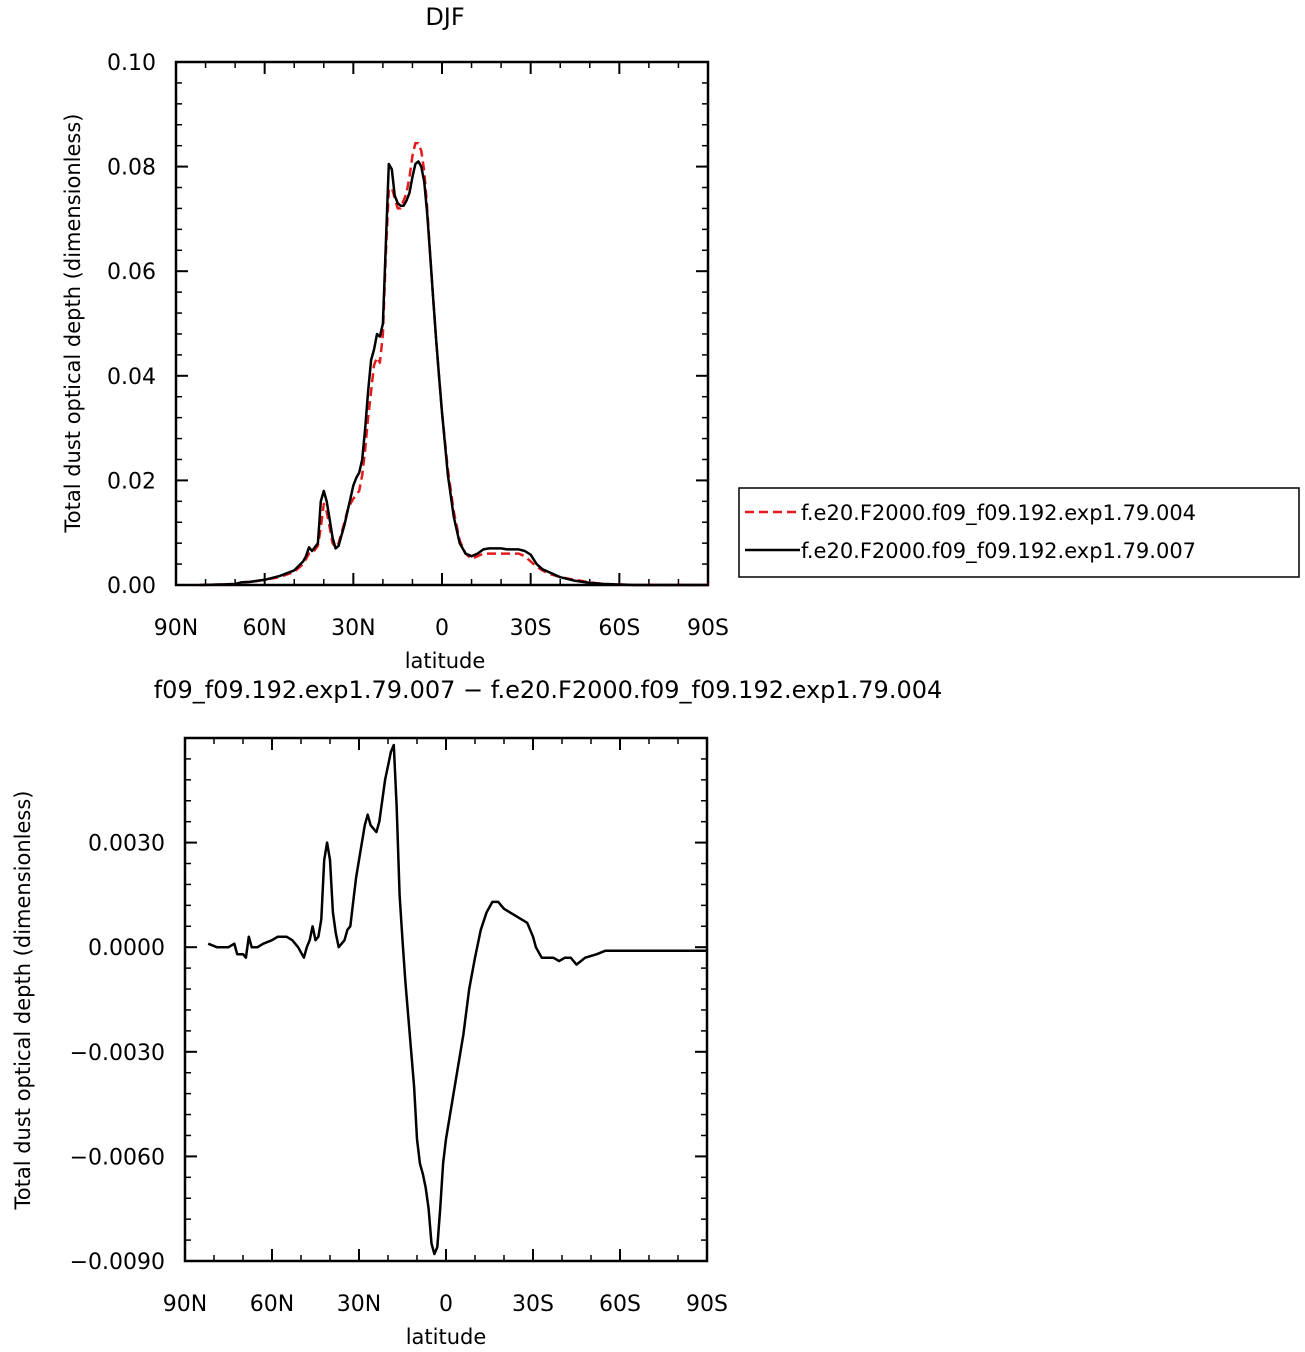  I want to click on top-y-tick-label: 0.00, so click(131, 586).